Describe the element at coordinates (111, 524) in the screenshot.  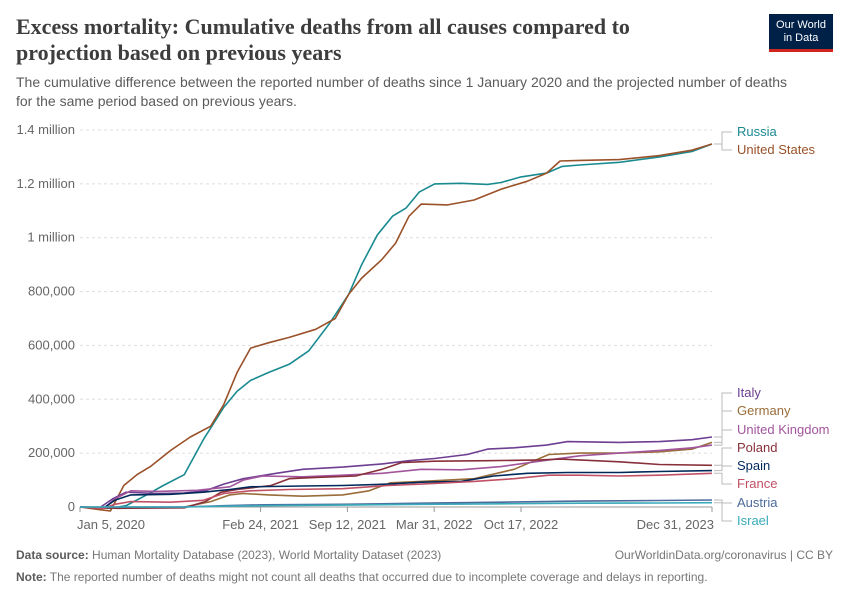
I see `x-tick-label: Jan 5, 2020` at that location.